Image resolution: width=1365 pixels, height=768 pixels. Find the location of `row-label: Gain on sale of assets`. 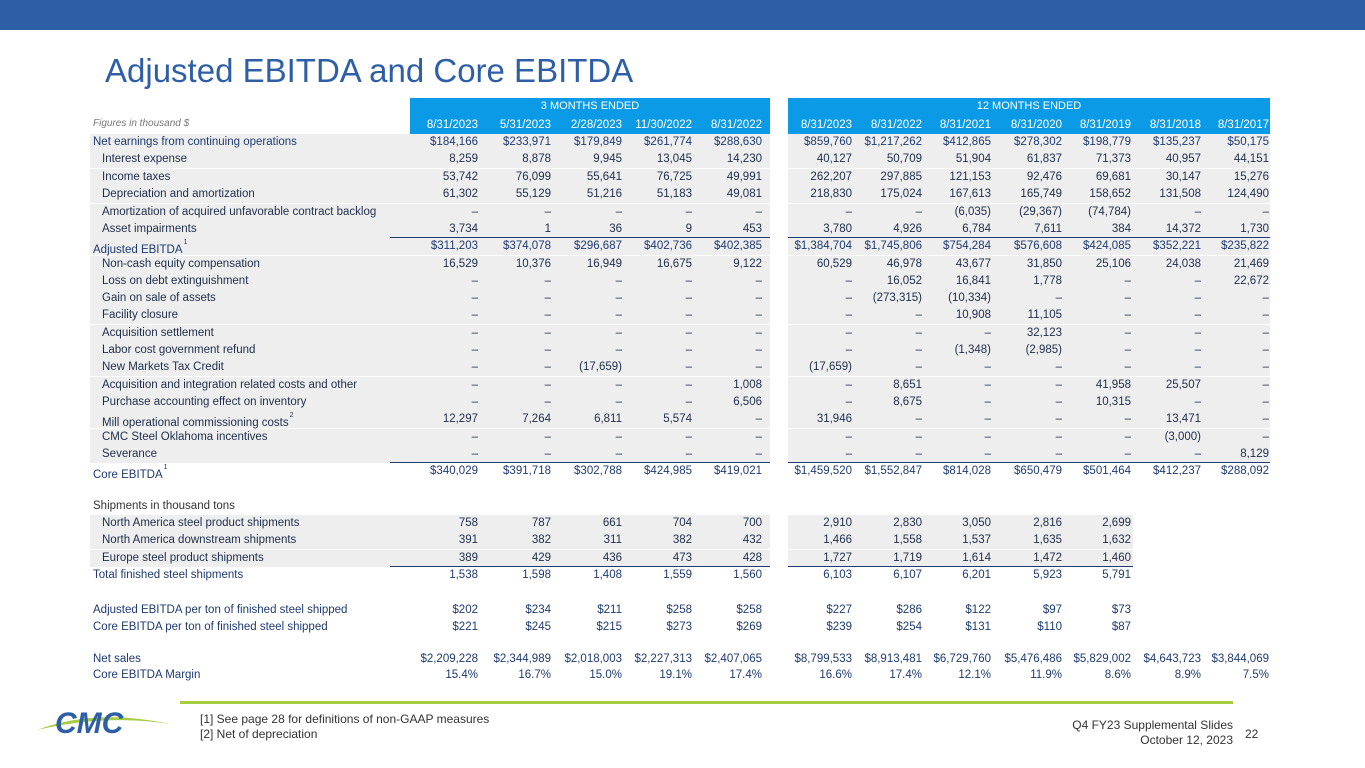

row-label: Gain on sale of assets is located at coordinates (159, 298).